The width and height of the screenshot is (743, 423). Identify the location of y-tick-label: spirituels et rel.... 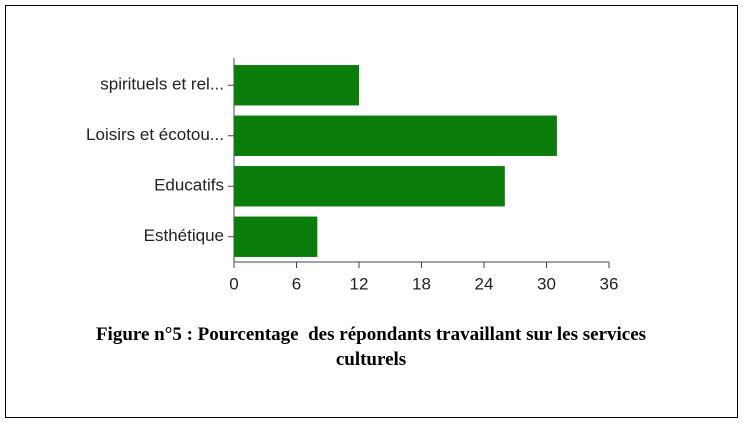
(162, 84).